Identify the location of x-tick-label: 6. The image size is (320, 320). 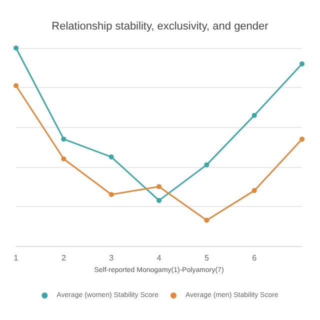
(255, 258).